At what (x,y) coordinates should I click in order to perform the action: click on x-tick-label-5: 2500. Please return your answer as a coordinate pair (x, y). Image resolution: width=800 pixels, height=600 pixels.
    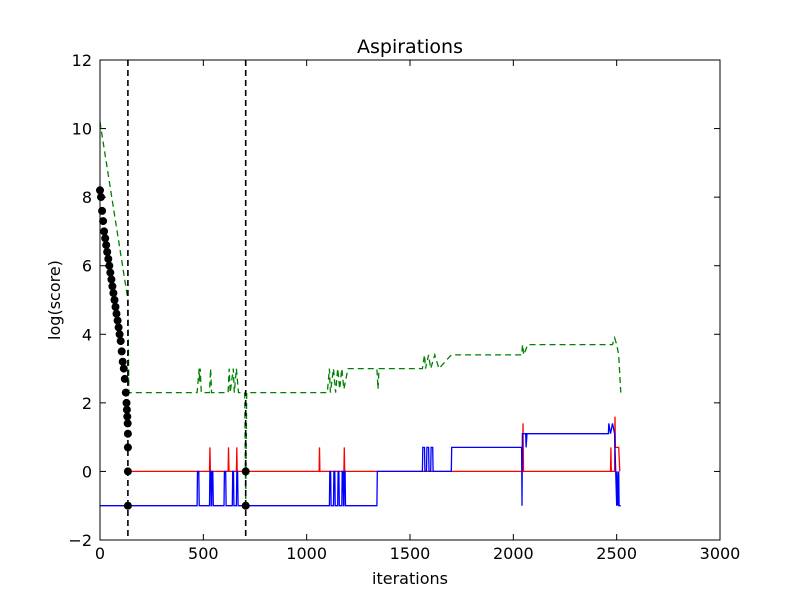
    Looking at the image, I should click on (616, 553).